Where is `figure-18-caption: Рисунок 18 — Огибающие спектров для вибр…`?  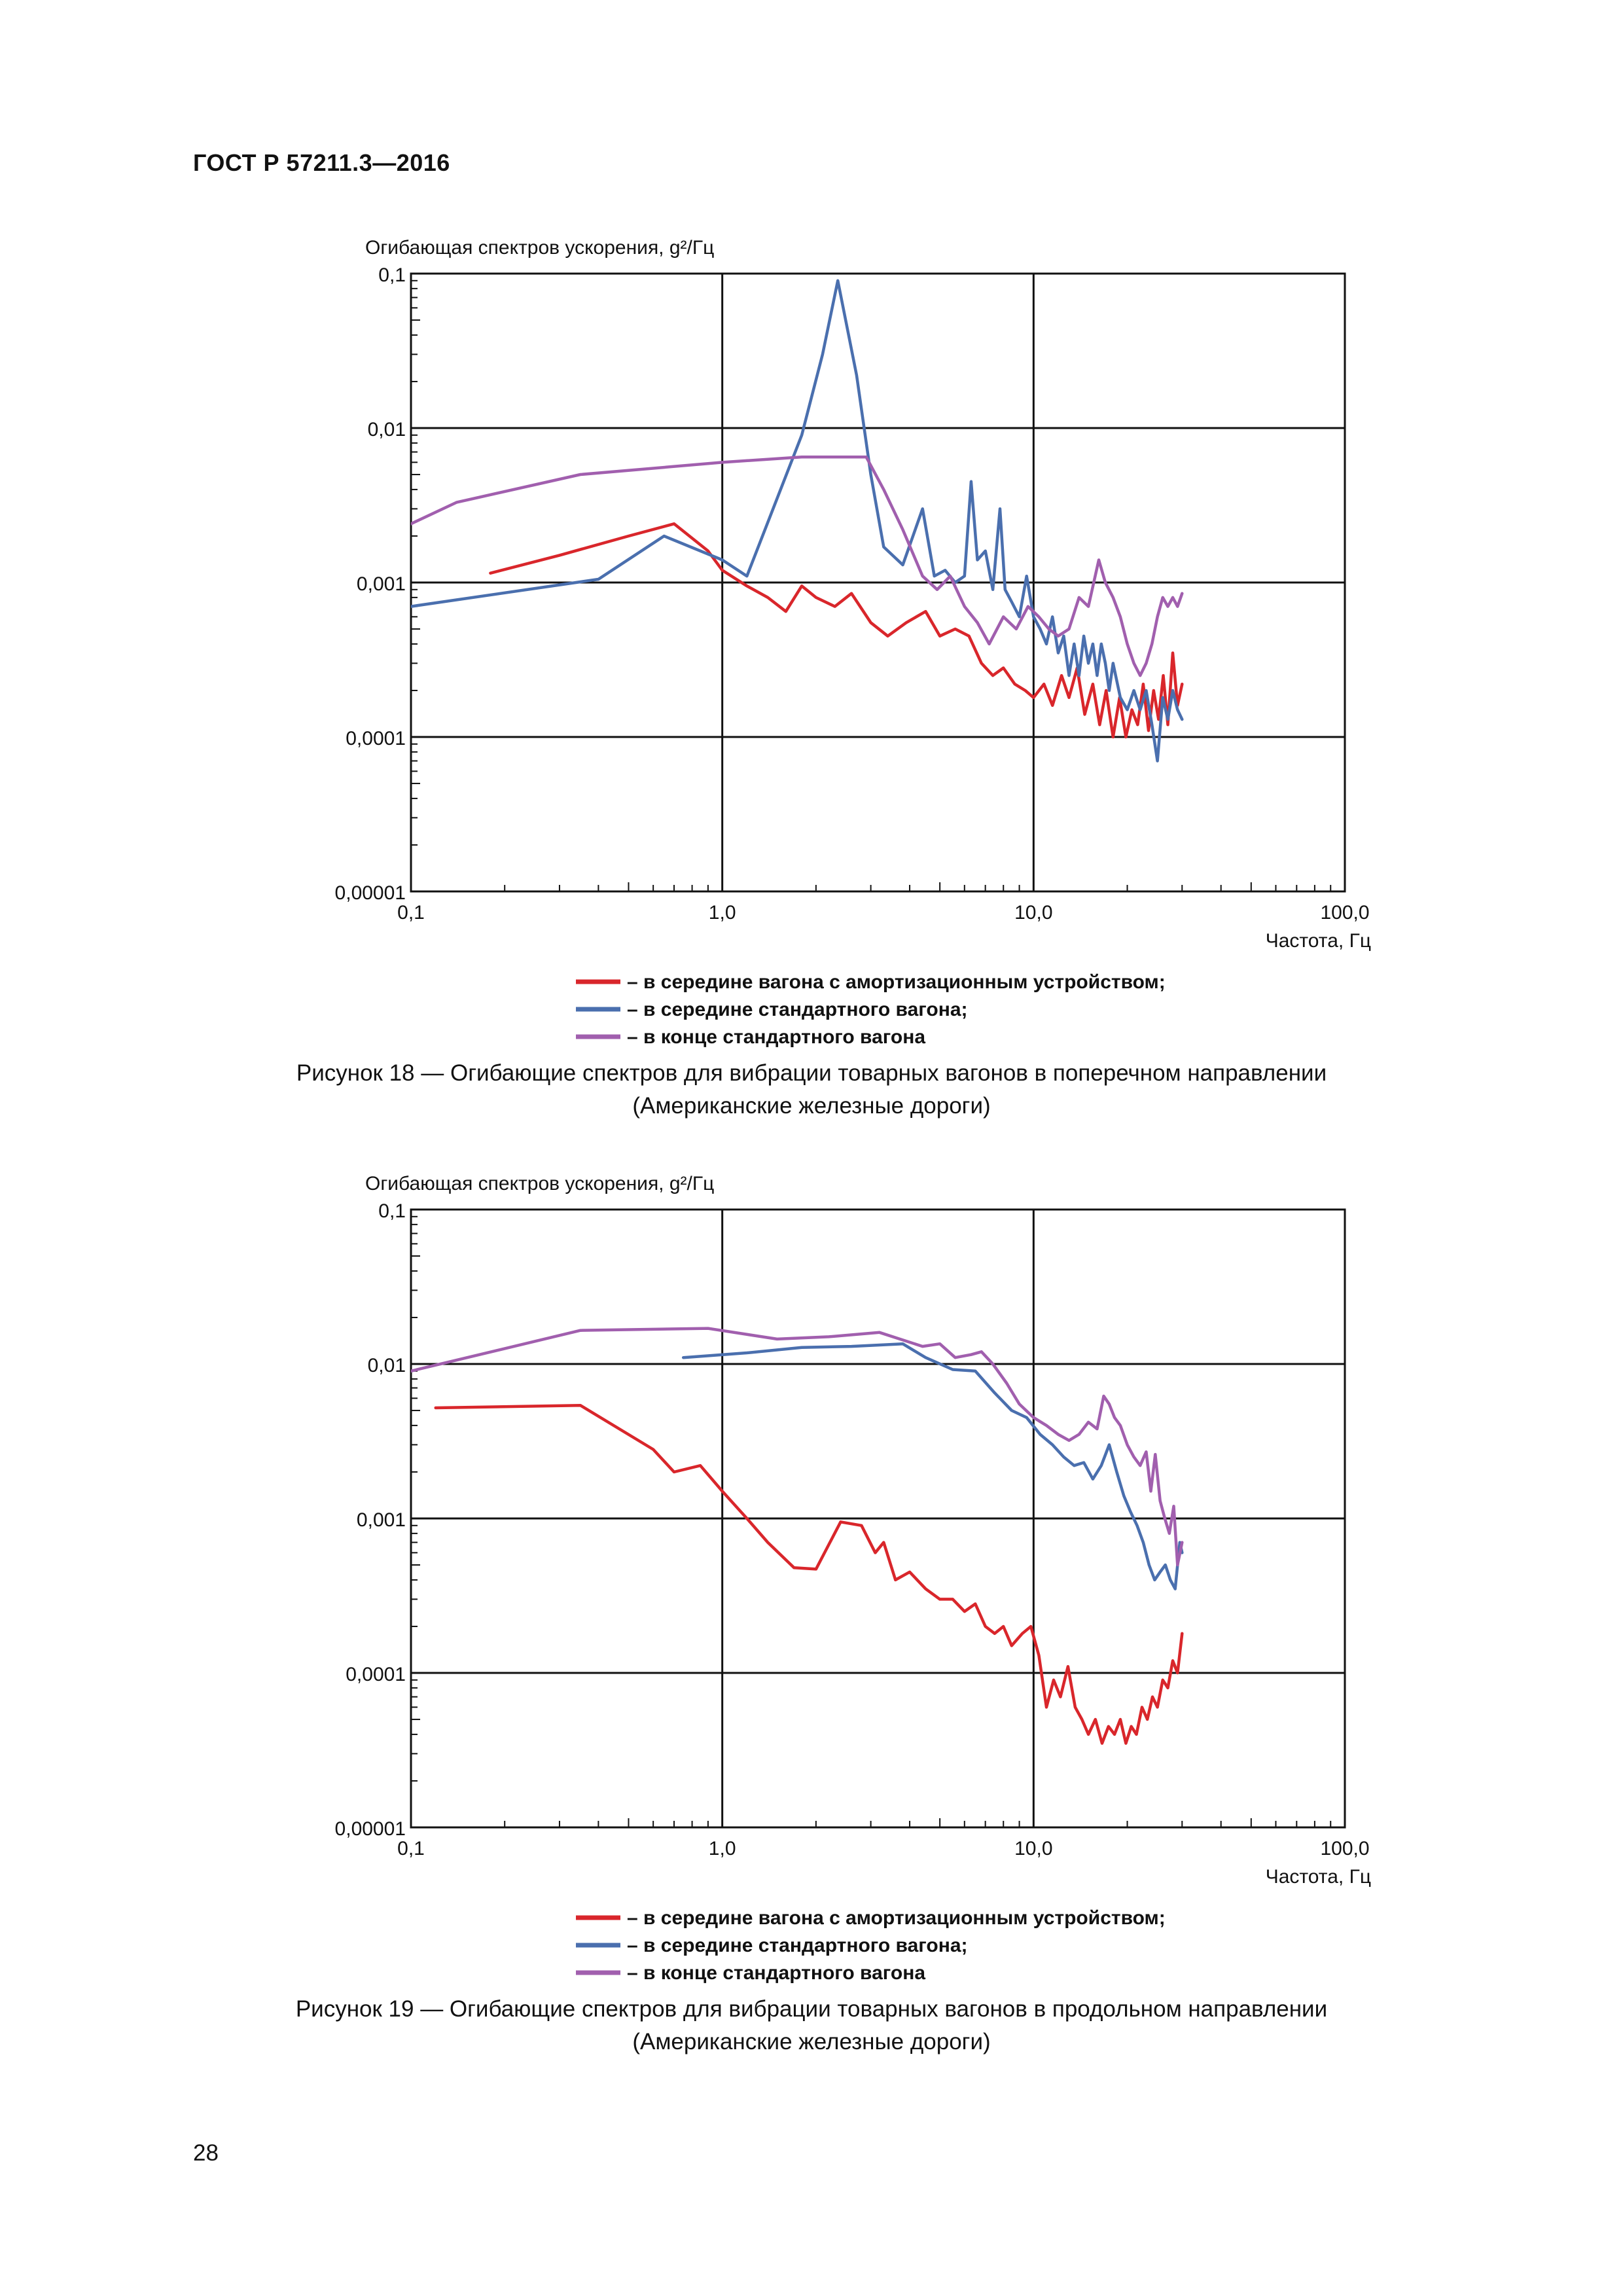
figure-18-caption: Рисунок 18 — Огибающие спектров для вибр… is located at coordinates (811, 1089).